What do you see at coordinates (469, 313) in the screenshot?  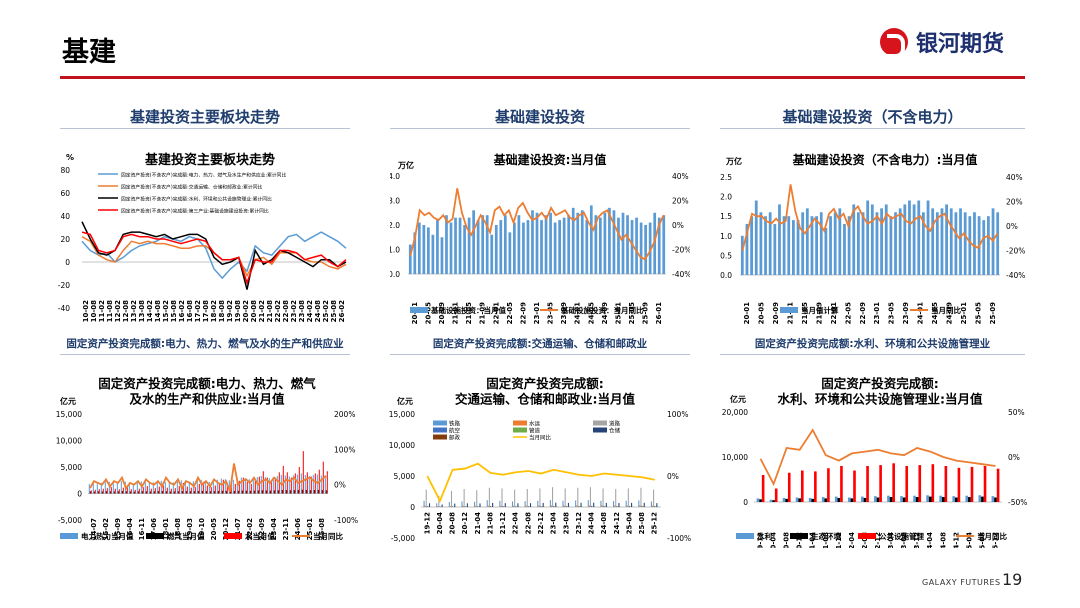 I see `x-tick-label: 21-05` at bounding box center [469, 313].